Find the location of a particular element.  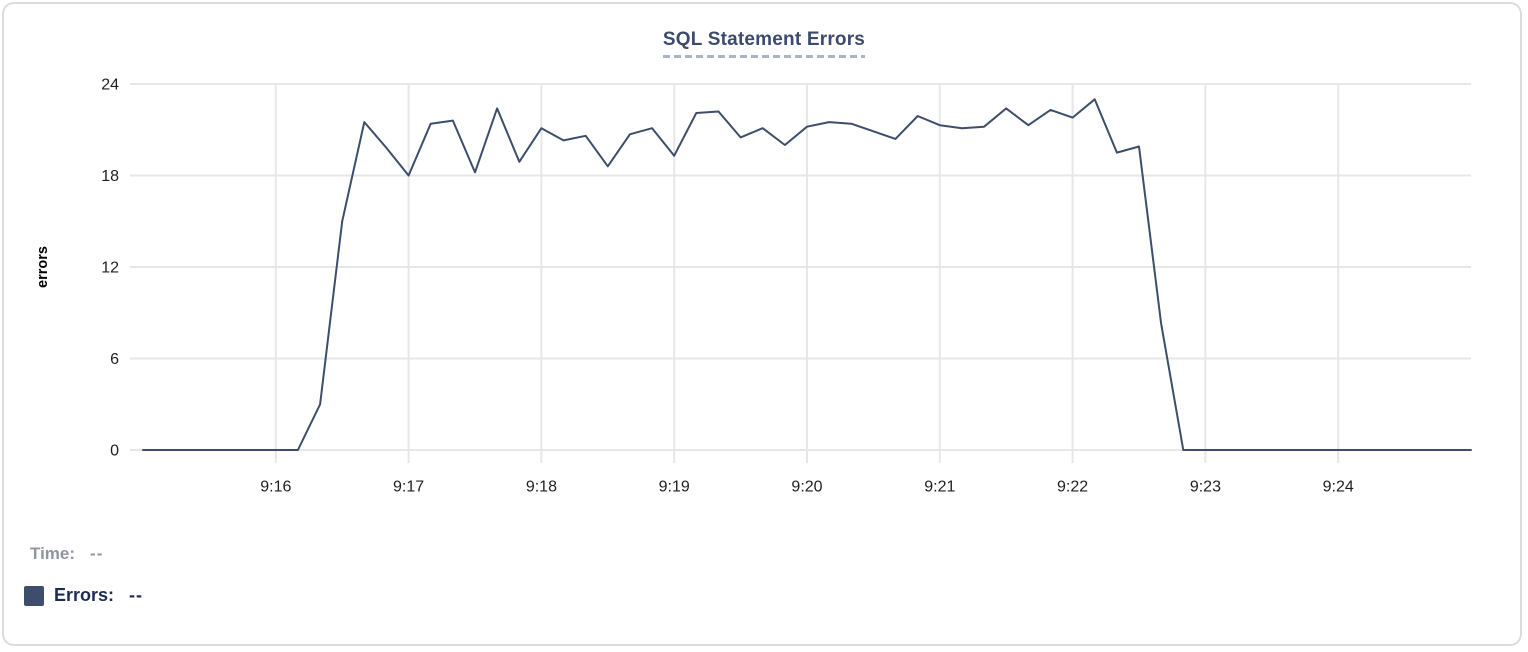

tooltip-time-row: Time: -- is located at coordinates (66, 554).